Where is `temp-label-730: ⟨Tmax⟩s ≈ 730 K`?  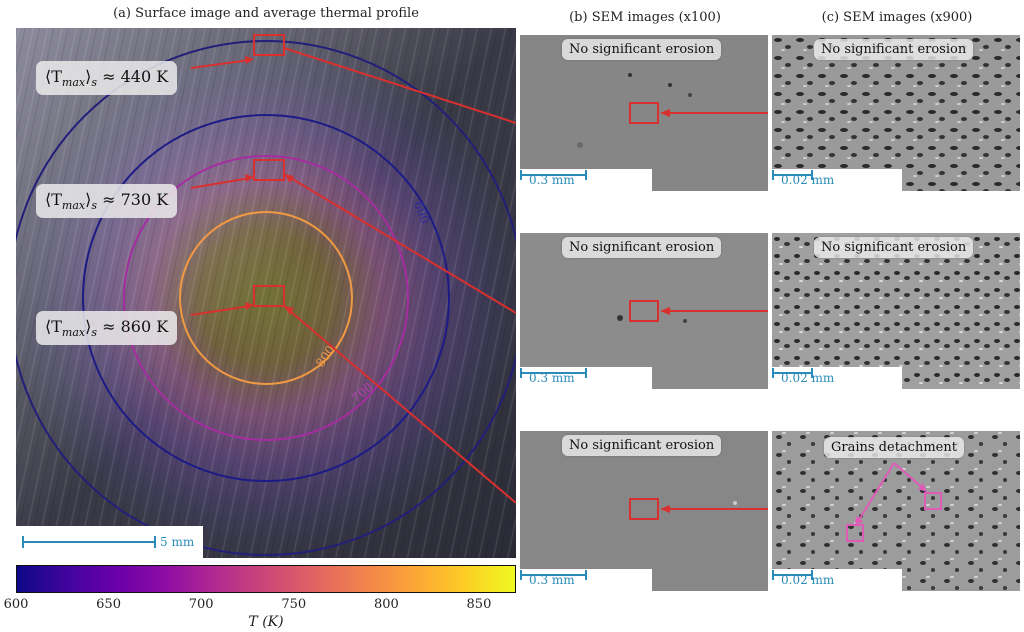 temp-label-730: ⟨Tmax⟩s ≈ 730 K is located at coordinates (107, 201).